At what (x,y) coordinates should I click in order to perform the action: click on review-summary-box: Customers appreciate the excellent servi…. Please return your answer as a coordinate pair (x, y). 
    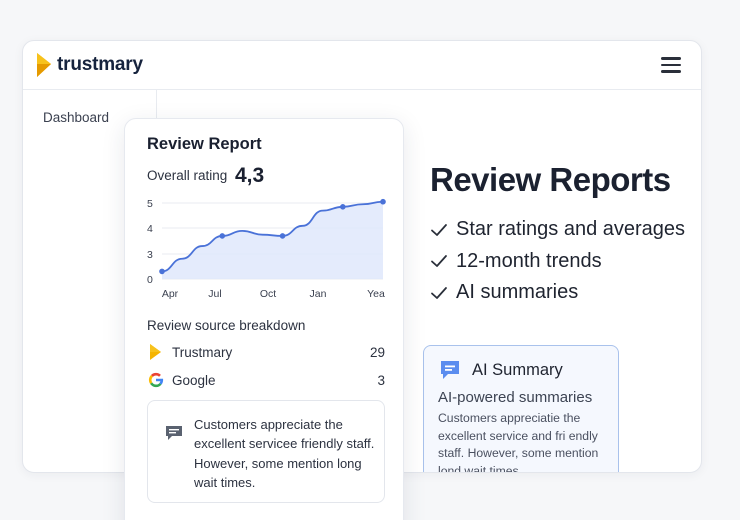
    Looking at the image, I should click on (266, 451).